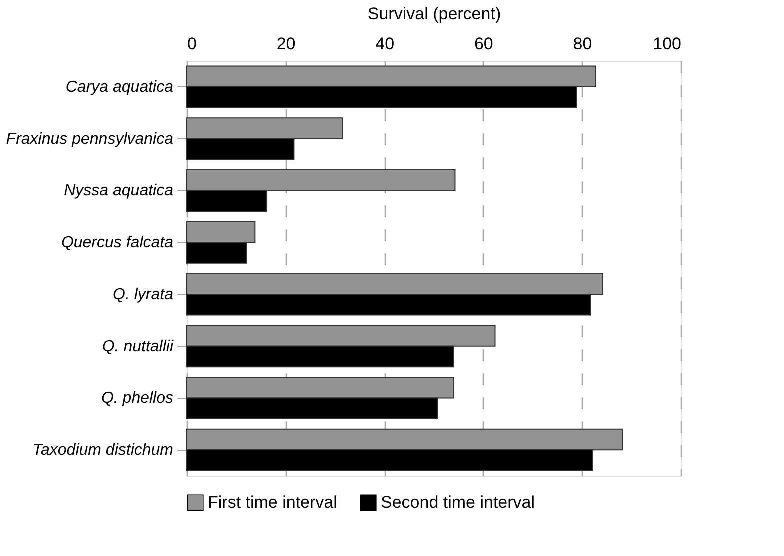 Image resolution: width=784 pixels, height=556 pixels. I want to click on x-tick-label: 40, so click(385, 44).